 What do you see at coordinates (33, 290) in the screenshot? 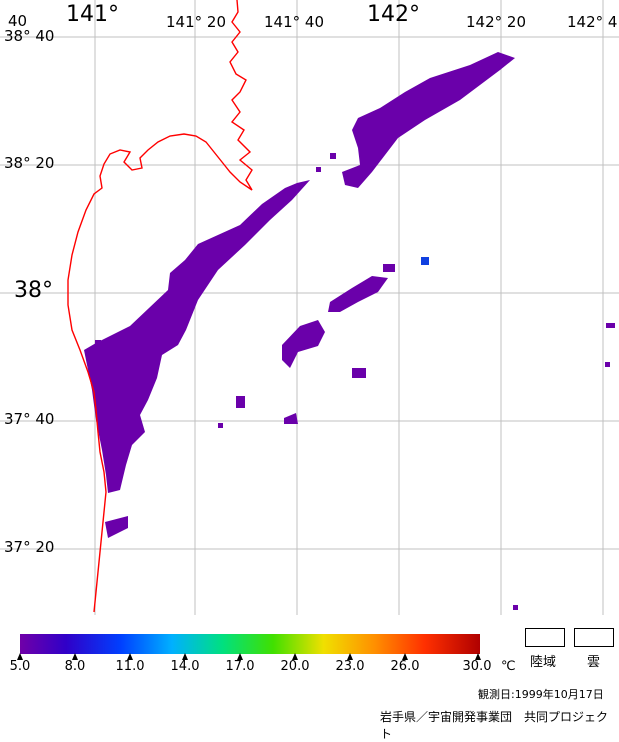
I see `lat-label-38: 38°` at bounding box center [33, 290].